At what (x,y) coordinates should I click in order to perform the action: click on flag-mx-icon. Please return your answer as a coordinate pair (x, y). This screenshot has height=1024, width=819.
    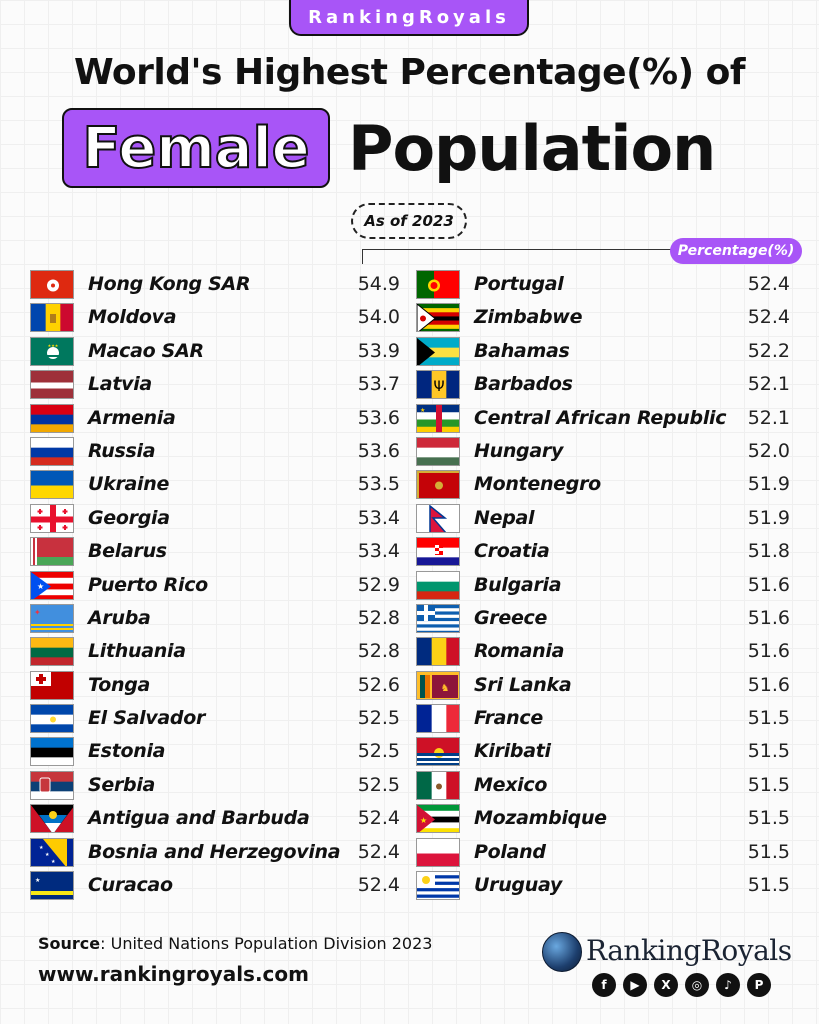
    Looking at the image, I should click on (438, 785).